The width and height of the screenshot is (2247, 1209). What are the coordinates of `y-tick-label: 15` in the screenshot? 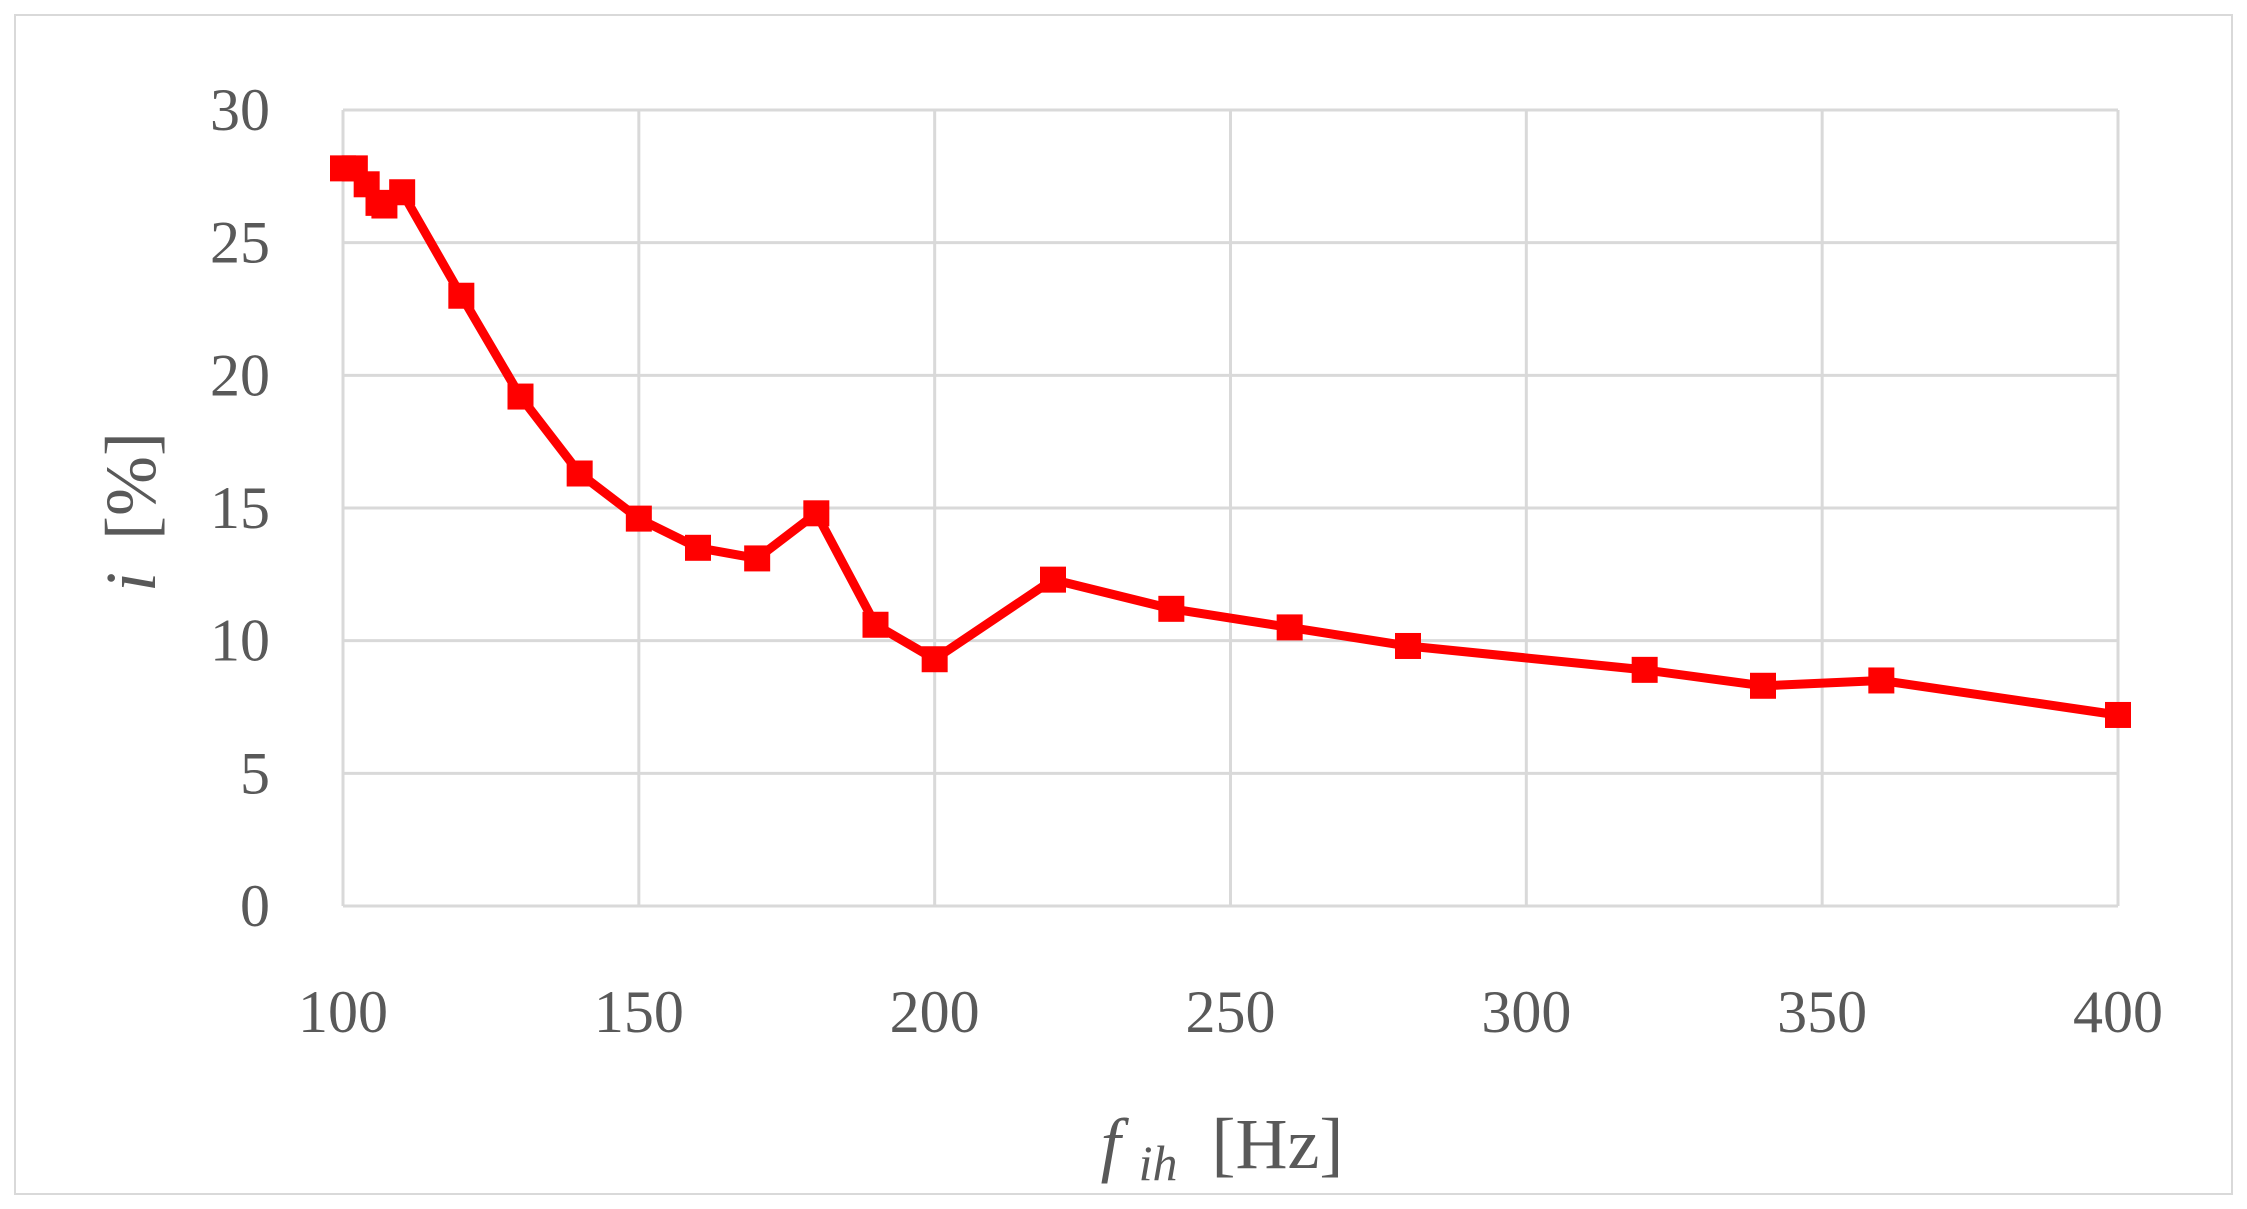 It's located at (240, 508).